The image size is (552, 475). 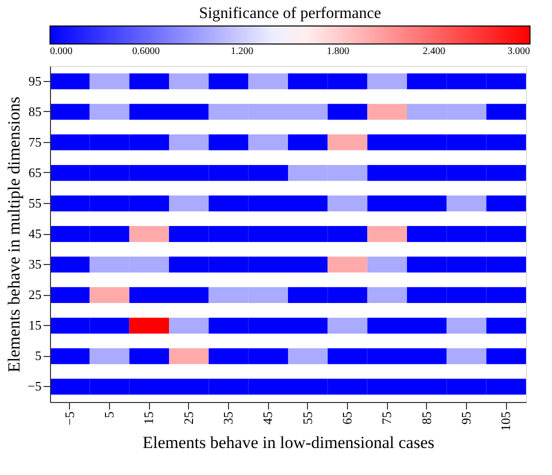 What do you see at coordinates (434, 51) in the screenshot?
I see `color-bar-label: 2.400` at bounding box center [434, 51].